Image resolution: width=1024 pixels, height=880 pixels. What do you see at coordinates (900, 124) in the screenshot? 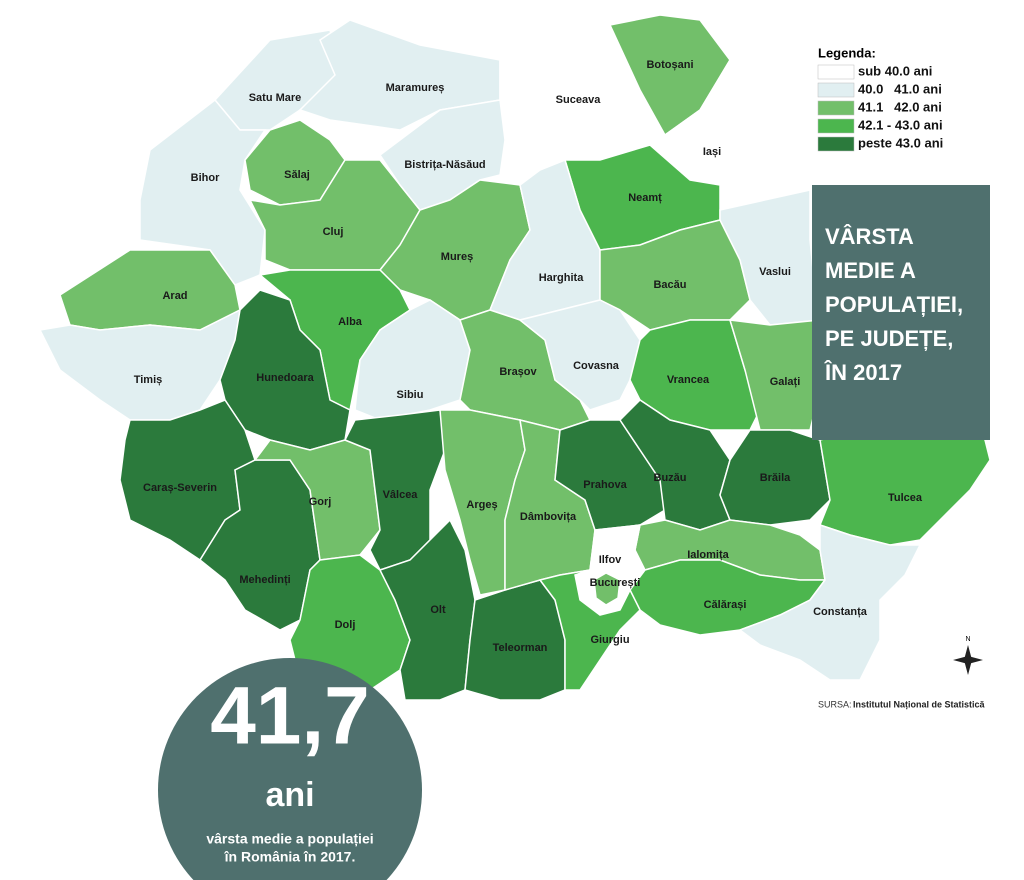
I see `legend-label: 42.1 - 43.0 ani` at bounding box center [900, 124].